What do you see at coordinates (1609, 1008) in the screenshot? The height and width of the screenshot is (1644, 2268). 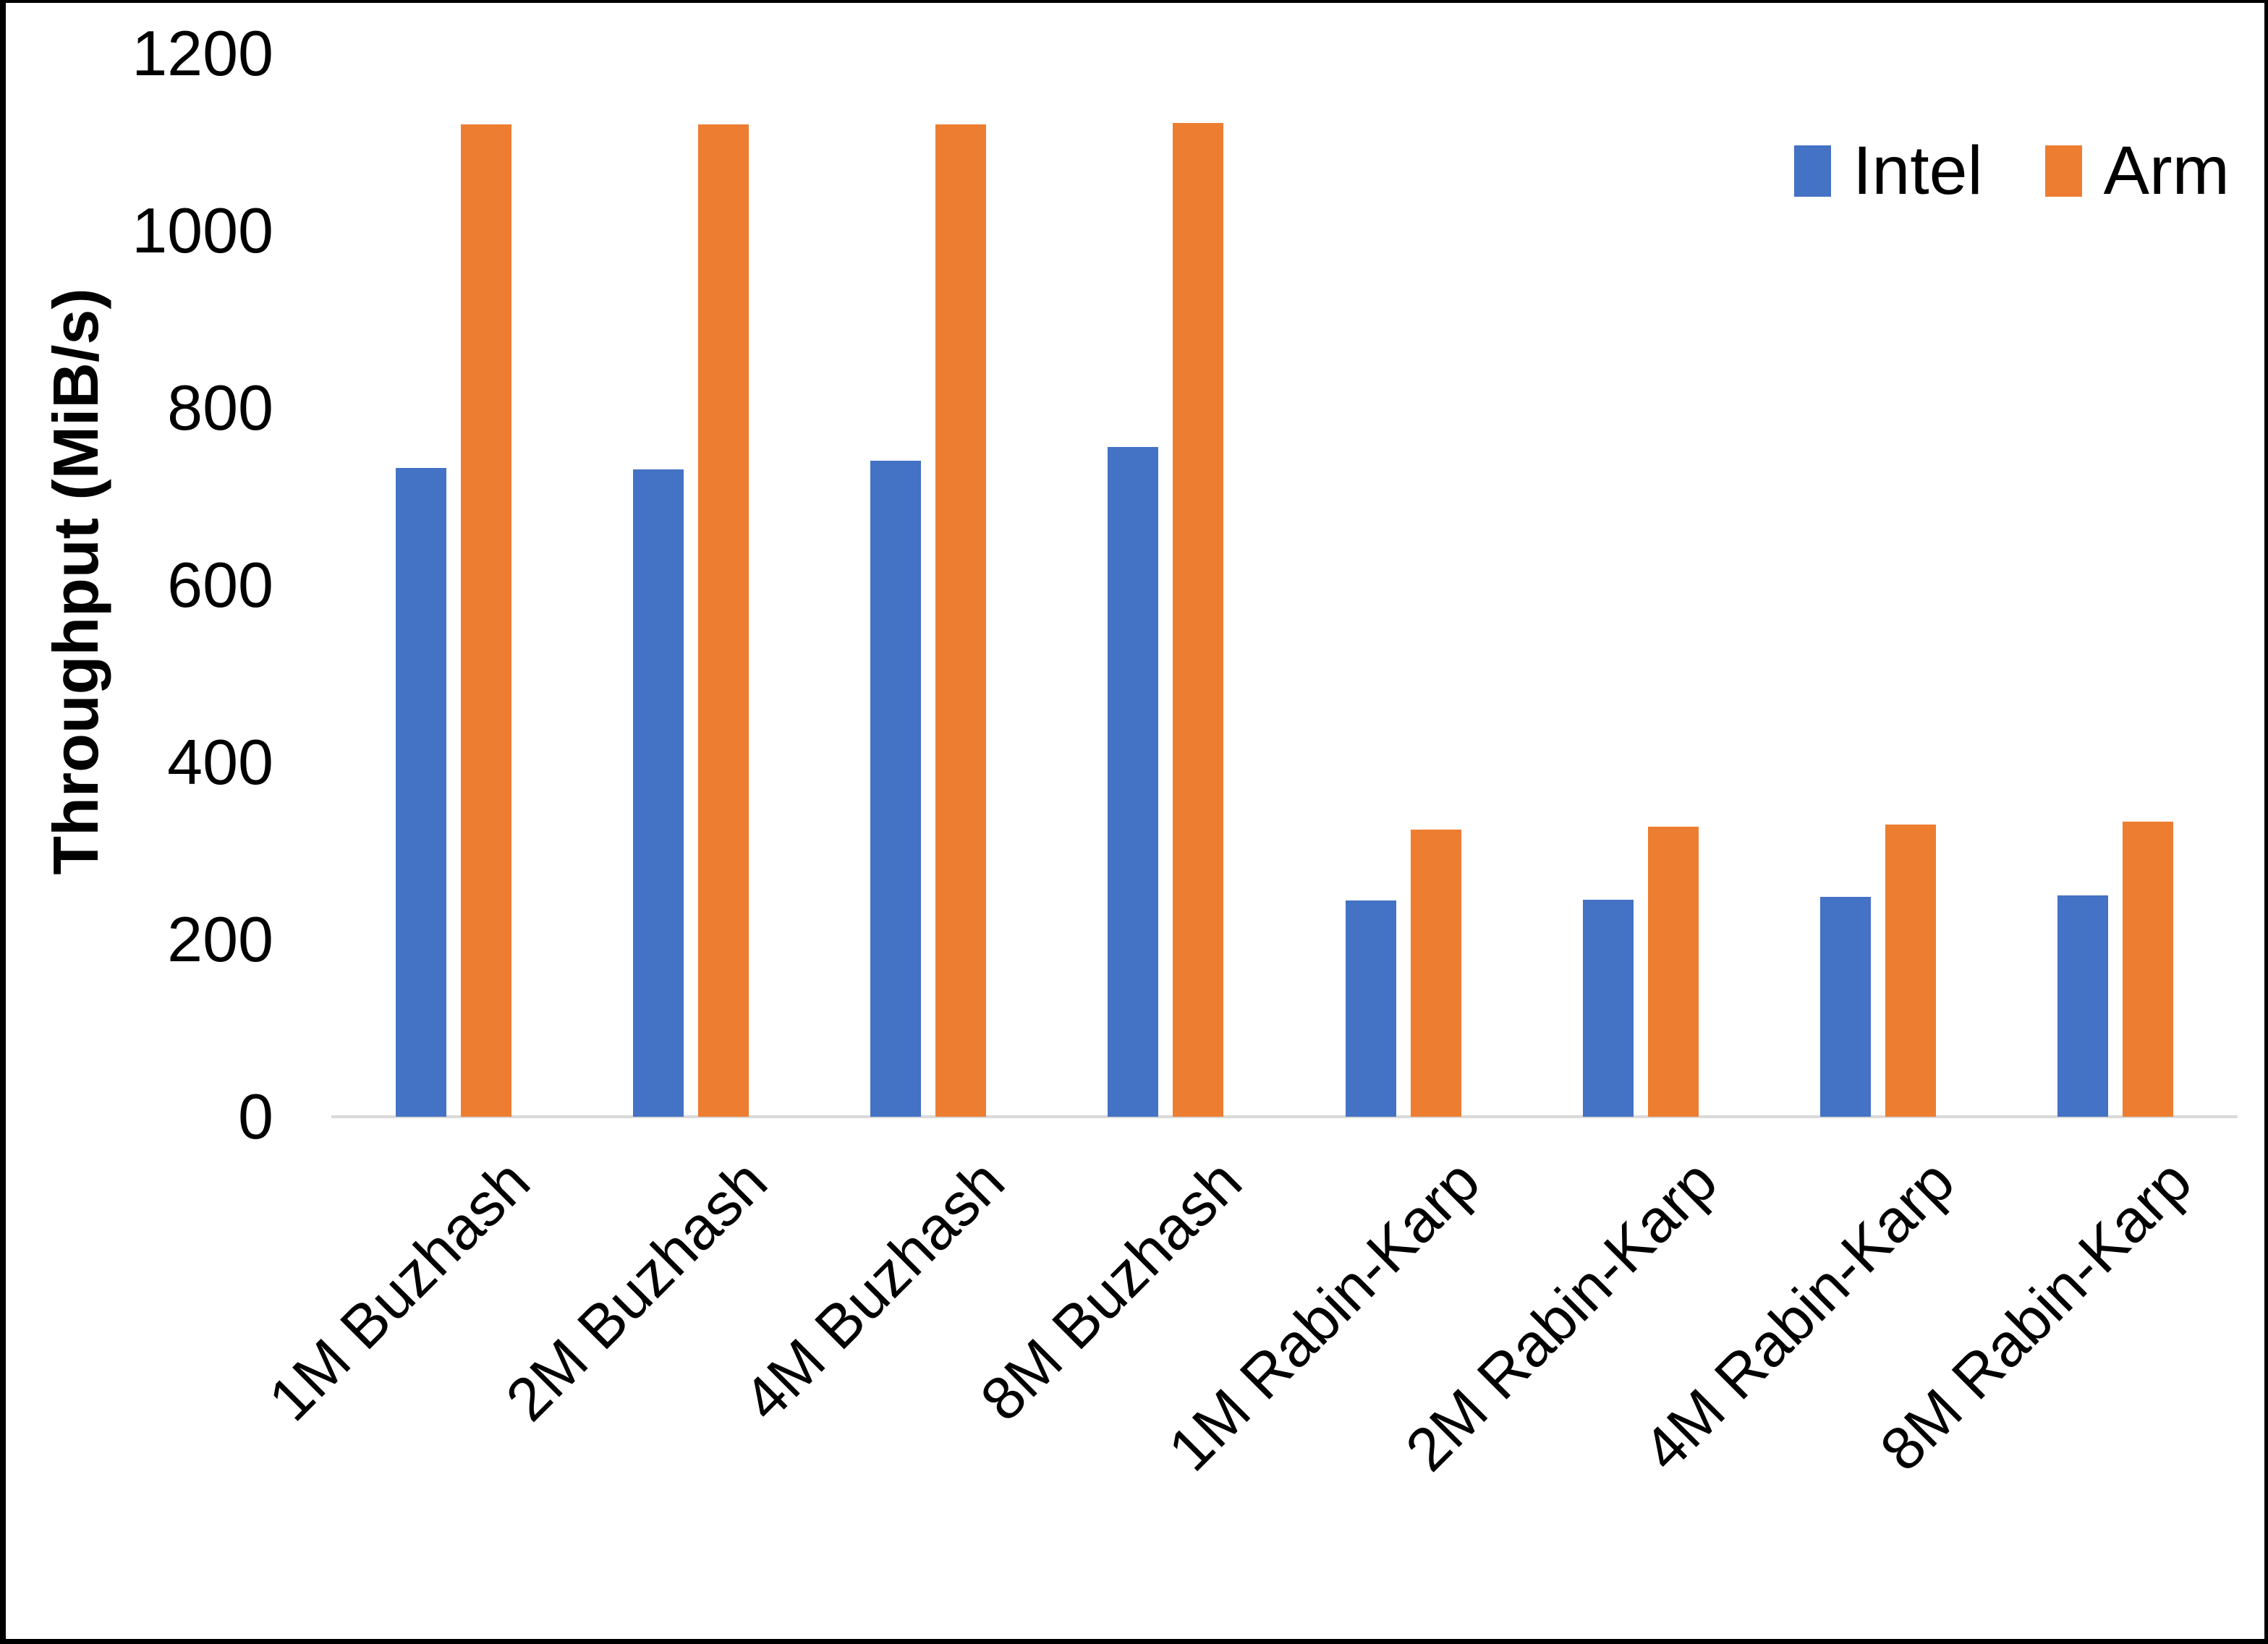 I see `bar-intel-2m-rabin-karp` at bounding box center [1609, 1008].